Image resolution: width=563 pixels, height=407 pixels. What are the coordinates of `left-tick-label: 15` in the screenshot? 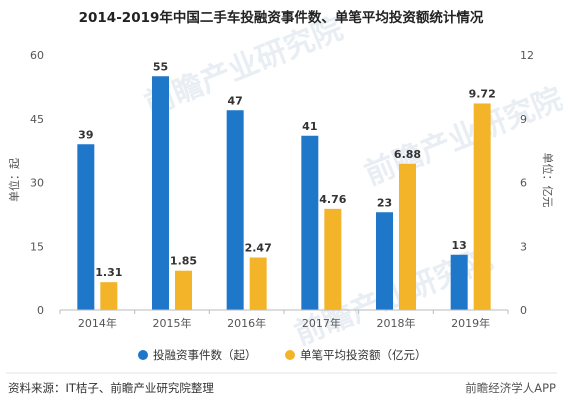 It's located at (37, 246).